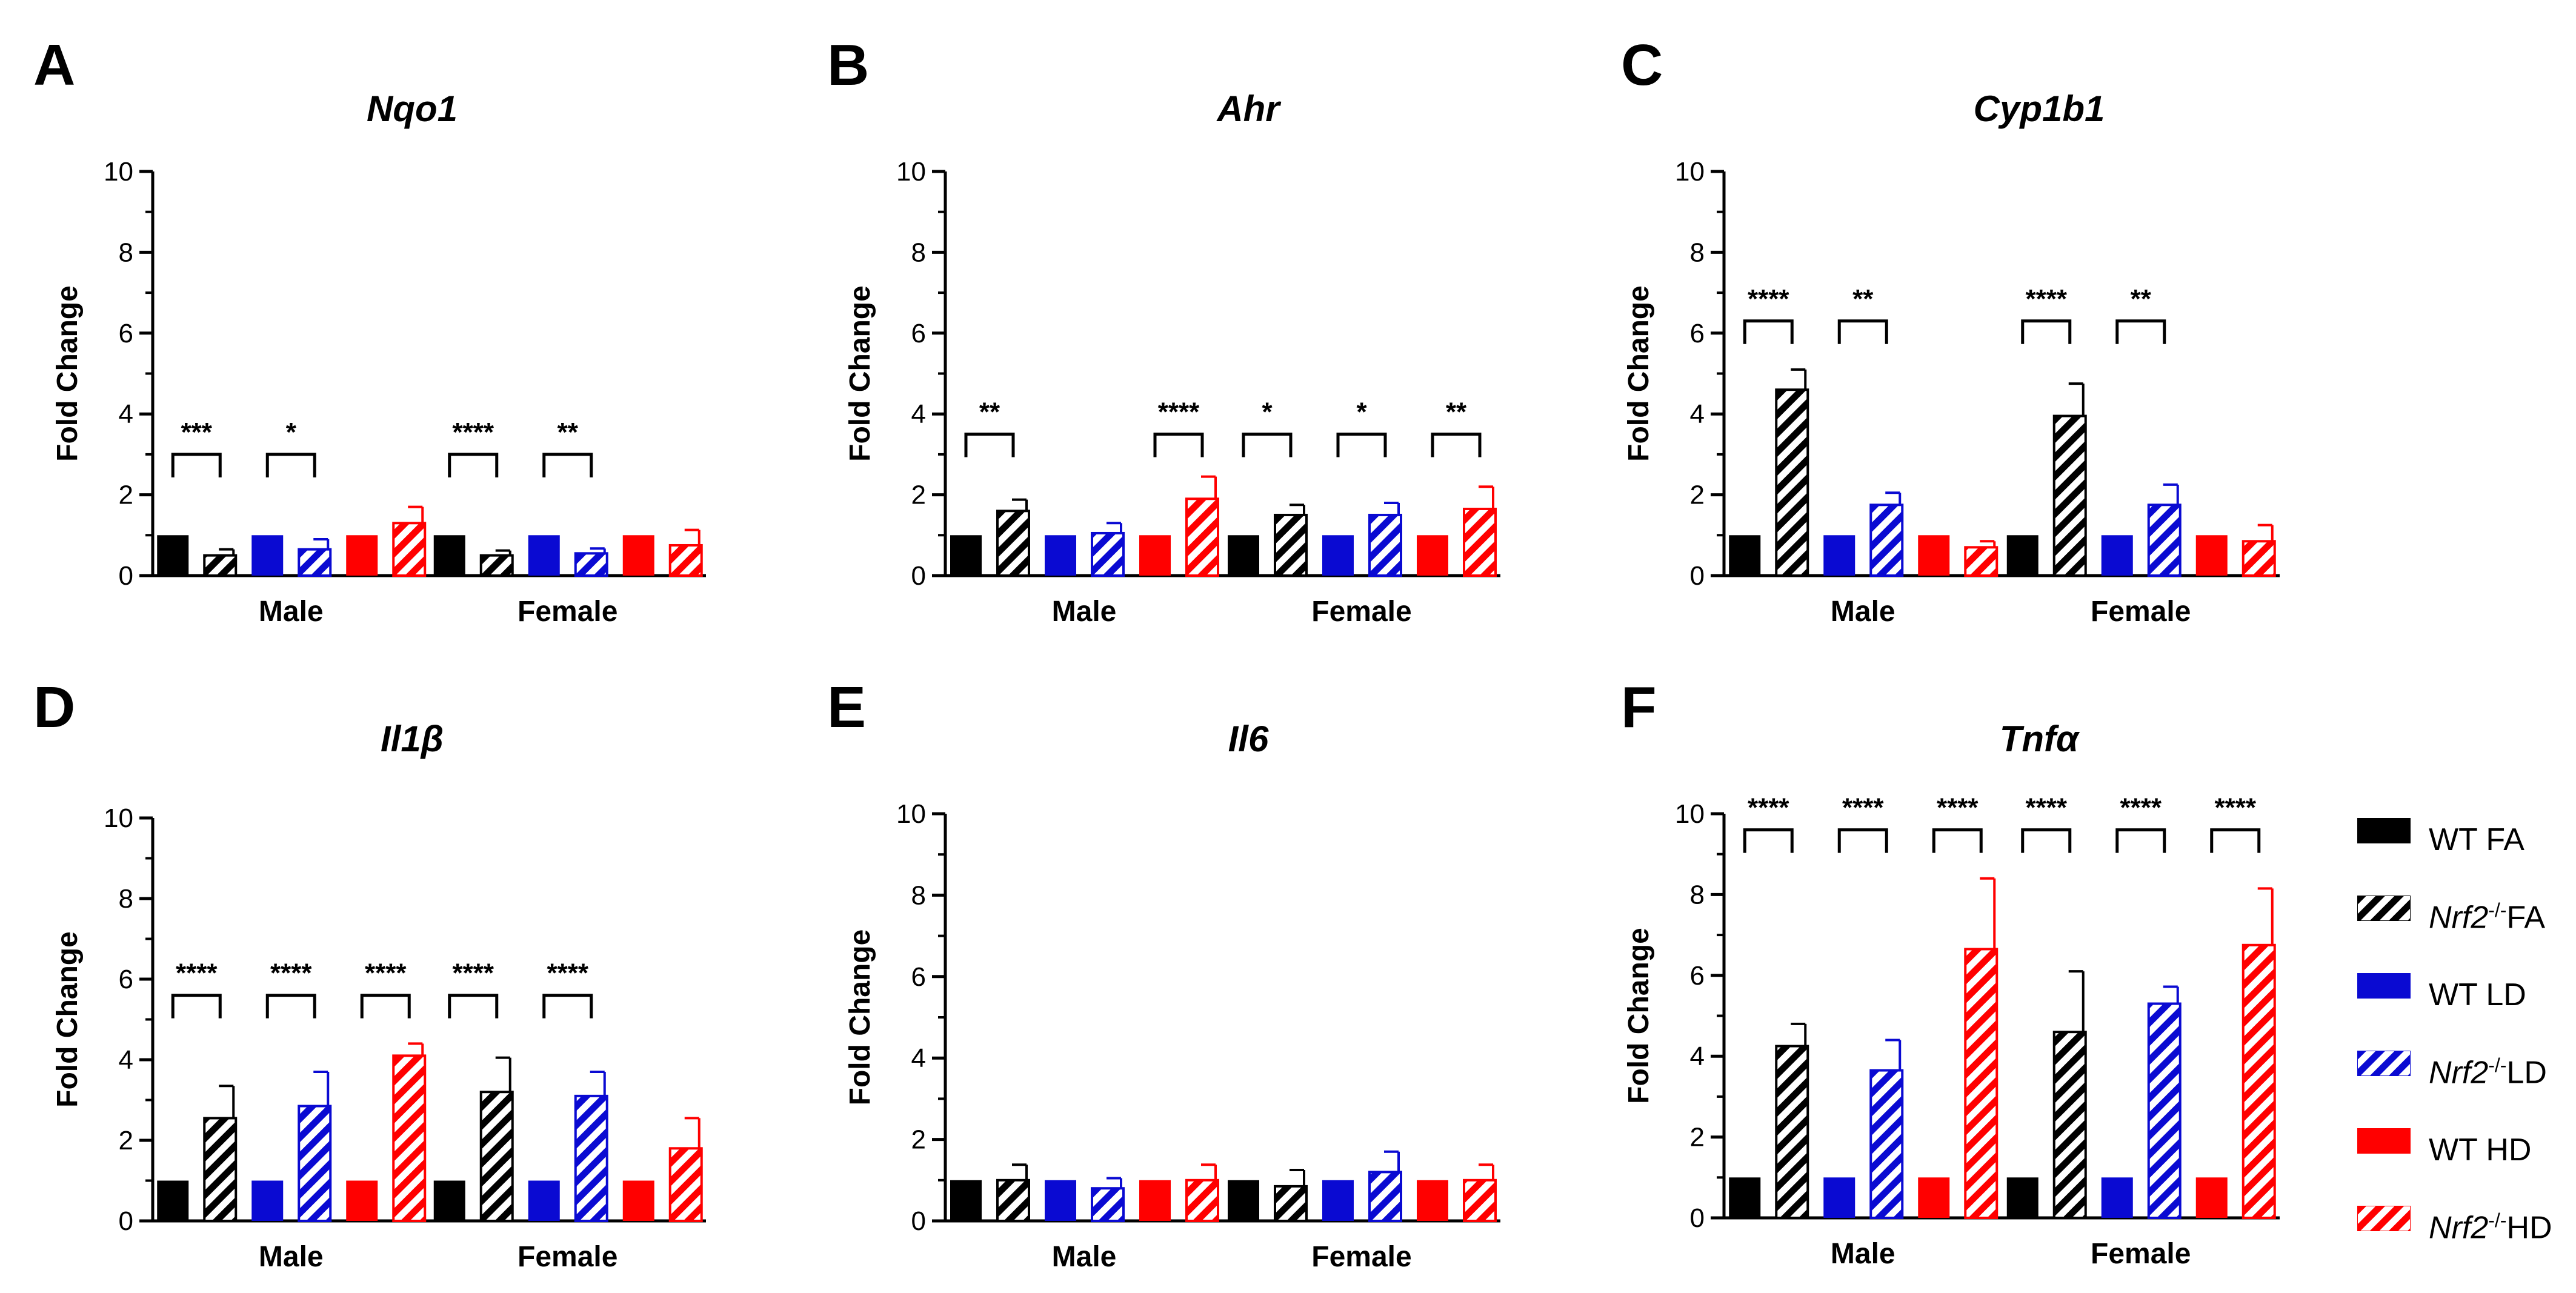  Describe the element at coordinates (1639, 707) in the screenshot. I see `panel-letter: F` at that location.